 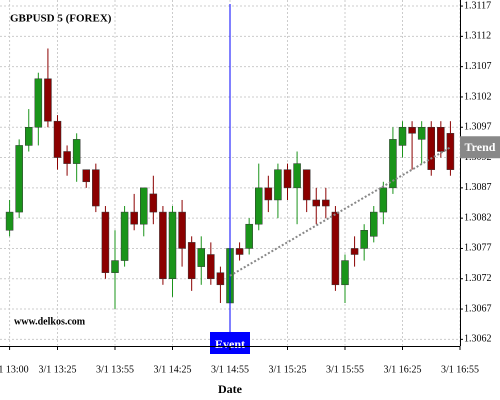 I want to click on y-tick-label: 1.3062, so click(x=478, y=339).